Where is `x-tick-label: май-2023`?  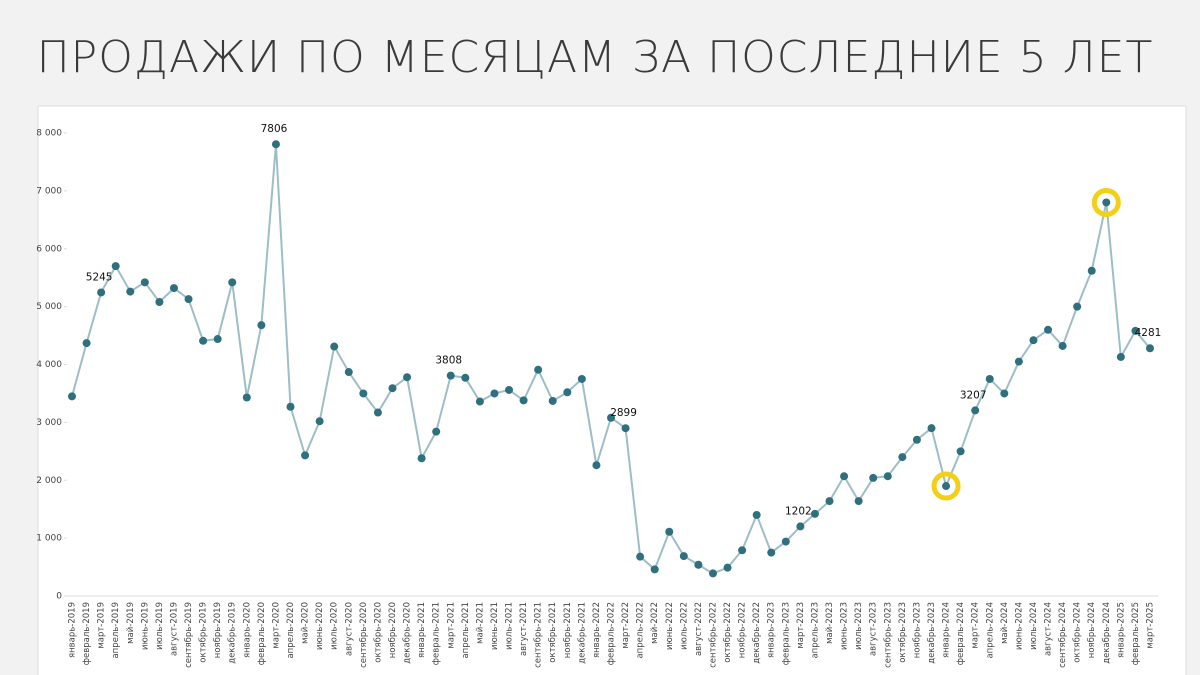
x-tick-label: май-2023 is located at coordinates (830, 623).